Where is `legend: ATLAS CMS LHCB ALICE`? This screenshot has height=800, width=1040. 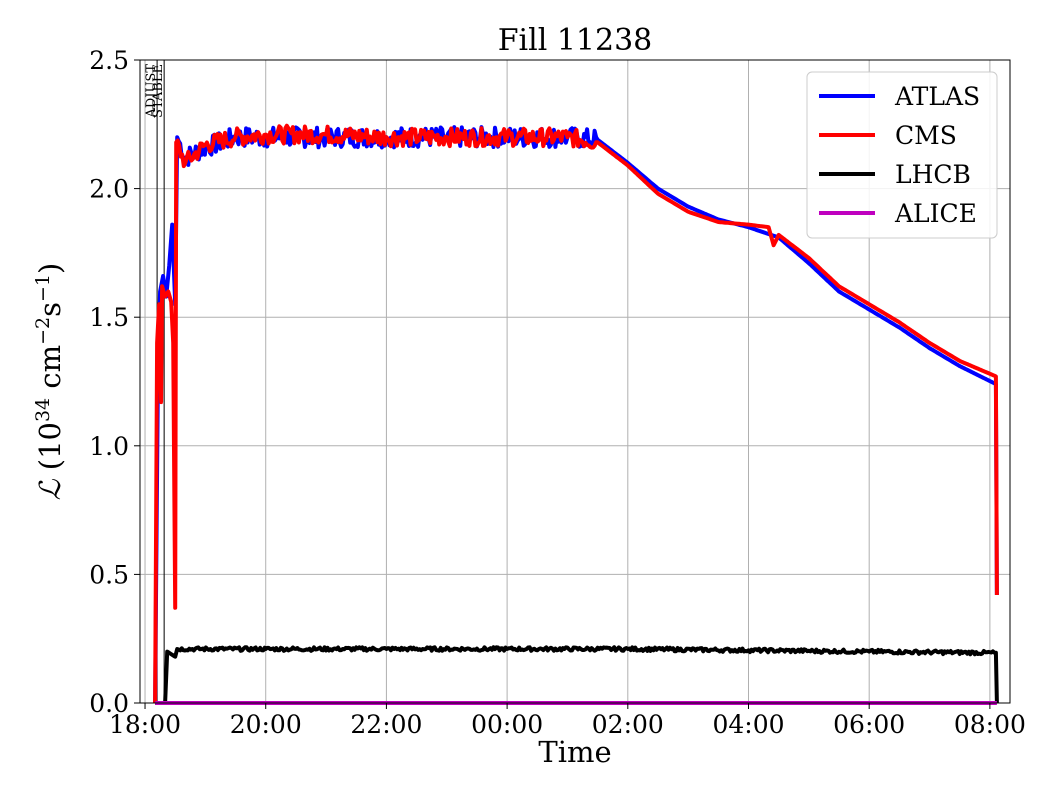 legend: ATLAS CMS LHCB ALICE is located at coordinates (902, 155).